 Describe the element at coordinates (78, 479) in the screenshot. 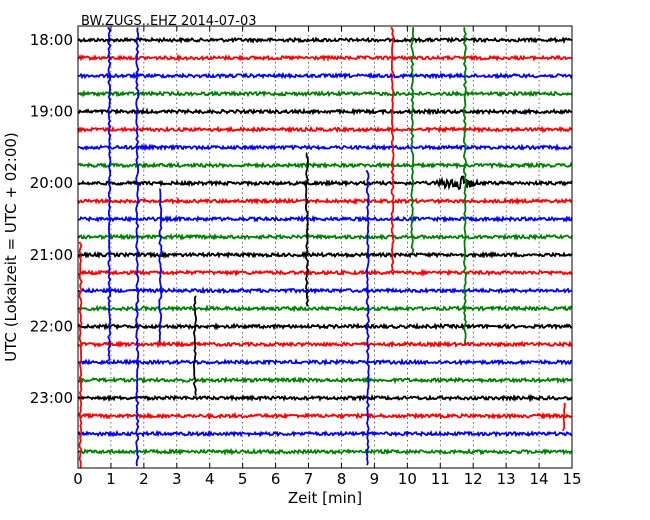

I see `x-tick-label: 0` at that location.